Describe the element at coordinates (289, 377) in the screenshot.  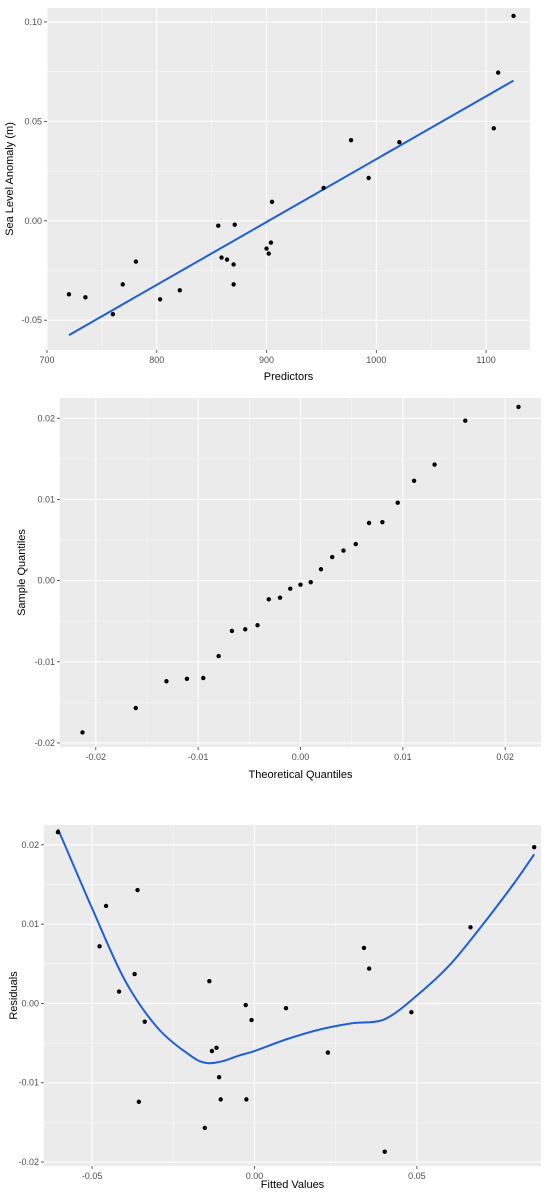
I see `x-axis-label: Predictors` at that location.